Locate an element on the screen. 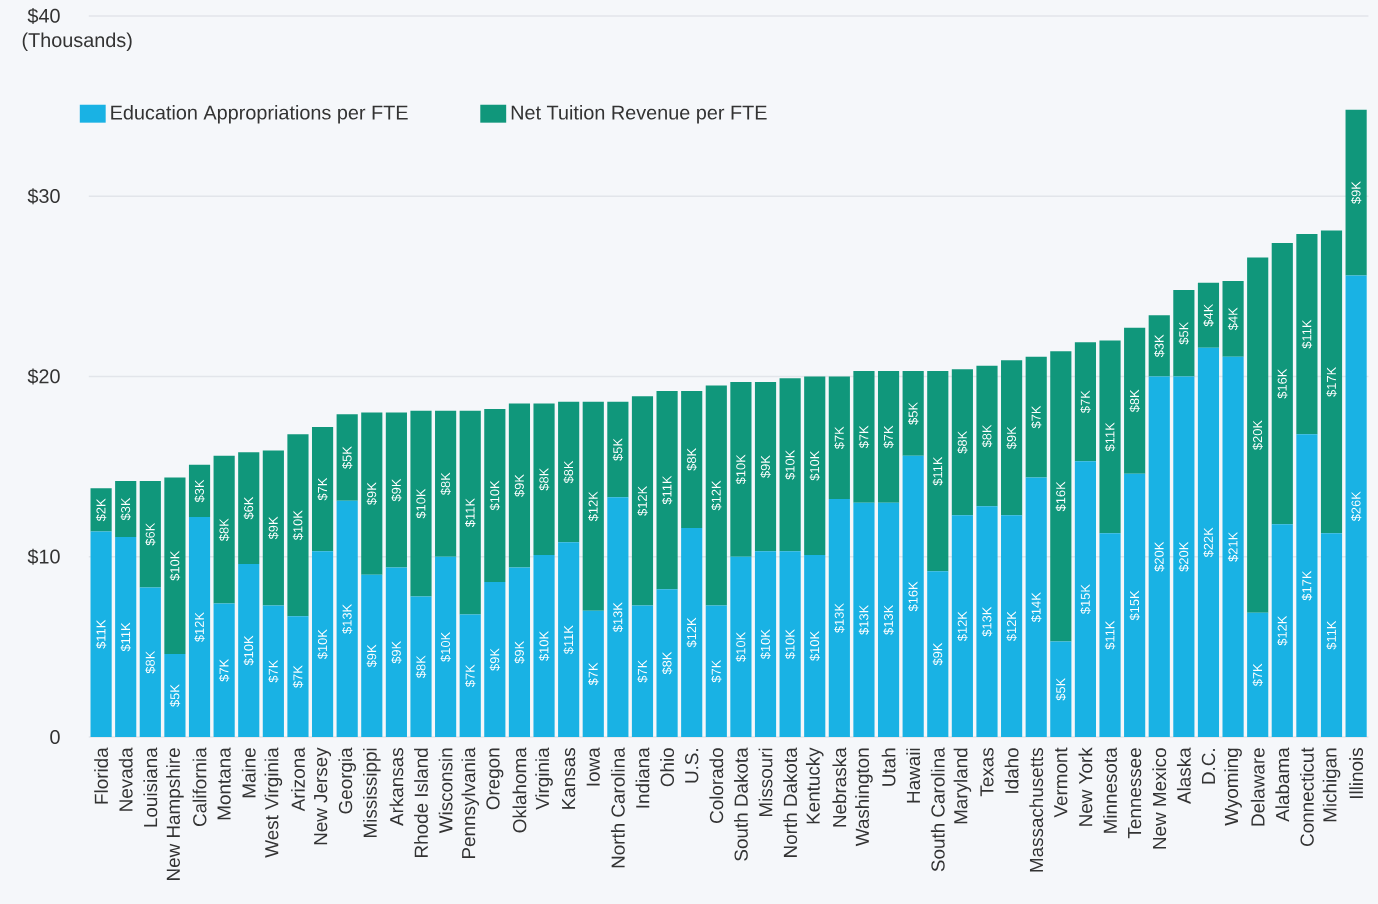 The height and width of the screenshot is (904, 1378). y-tick-label: 0 is located at coordinates (55, 736).